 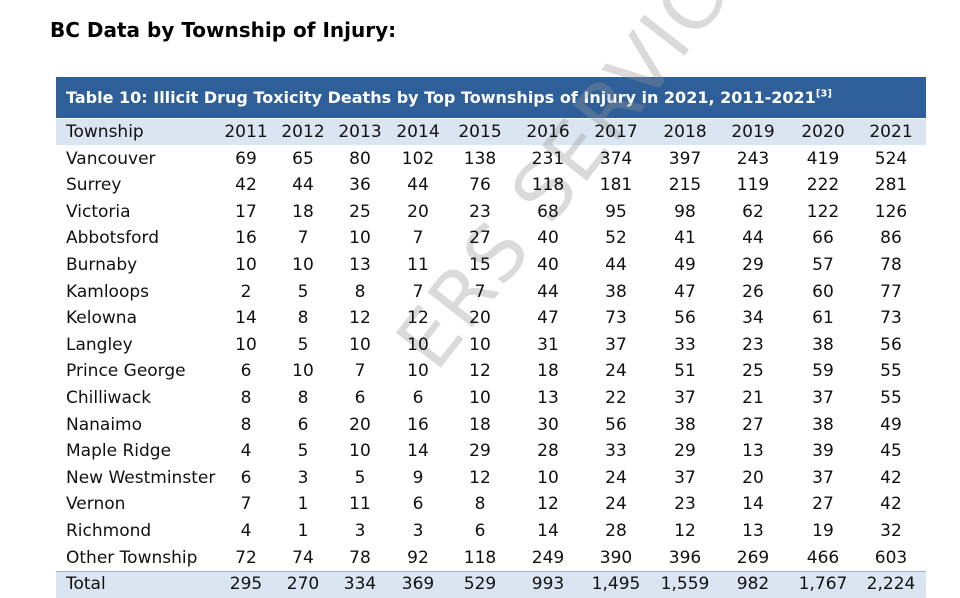 I want to click on cell: 374, so click(x=616, y=158).